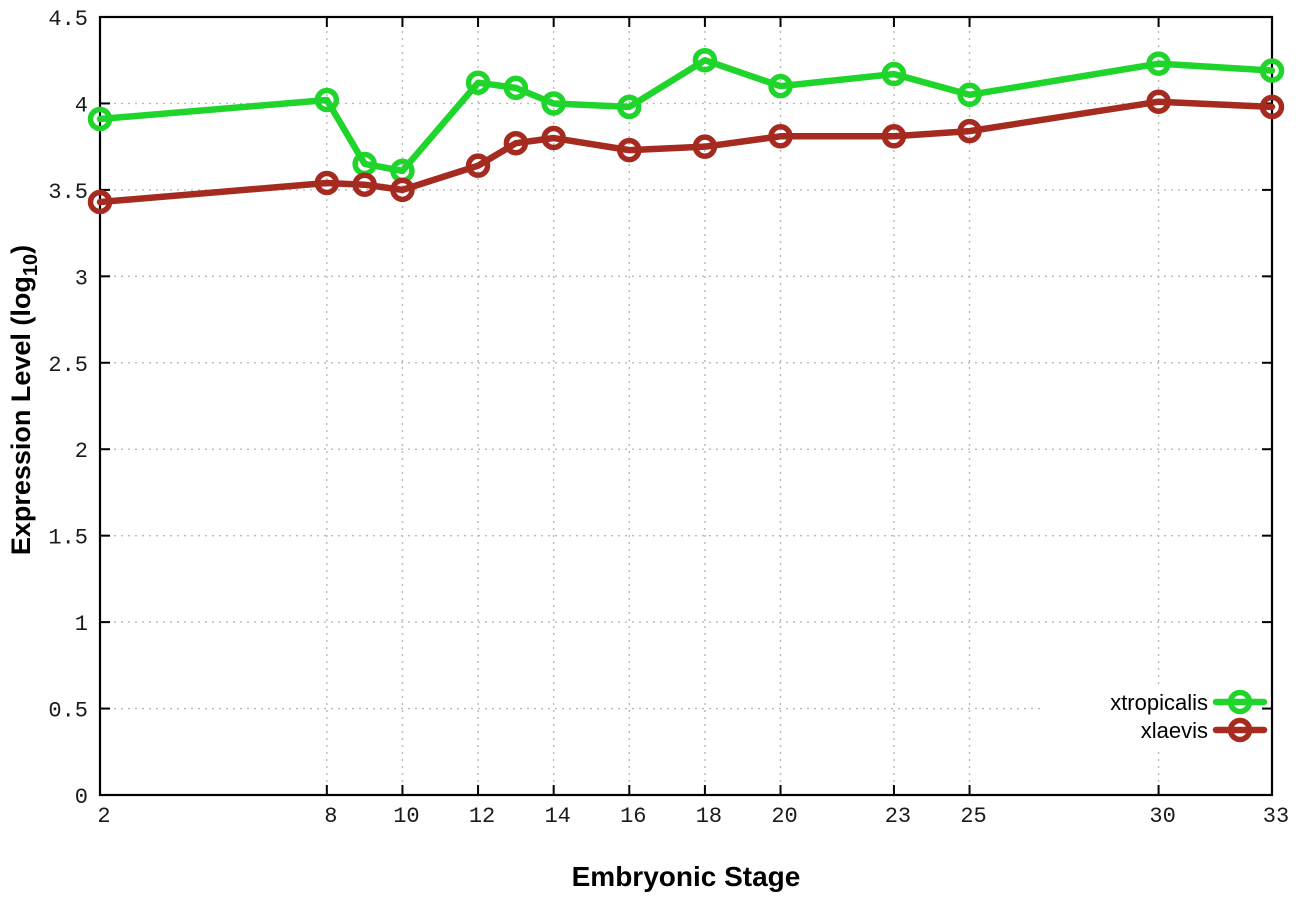  I want to click on y-tick-label: 4.5, so click(68, 19).